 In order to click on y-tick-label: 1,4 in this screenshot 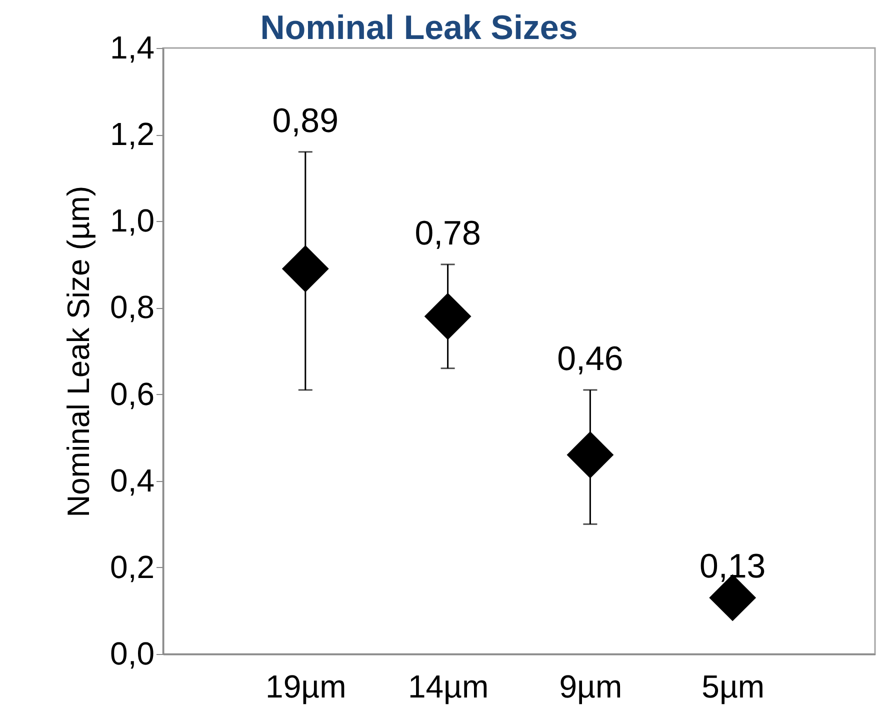, I will do `click(132, 48)`.